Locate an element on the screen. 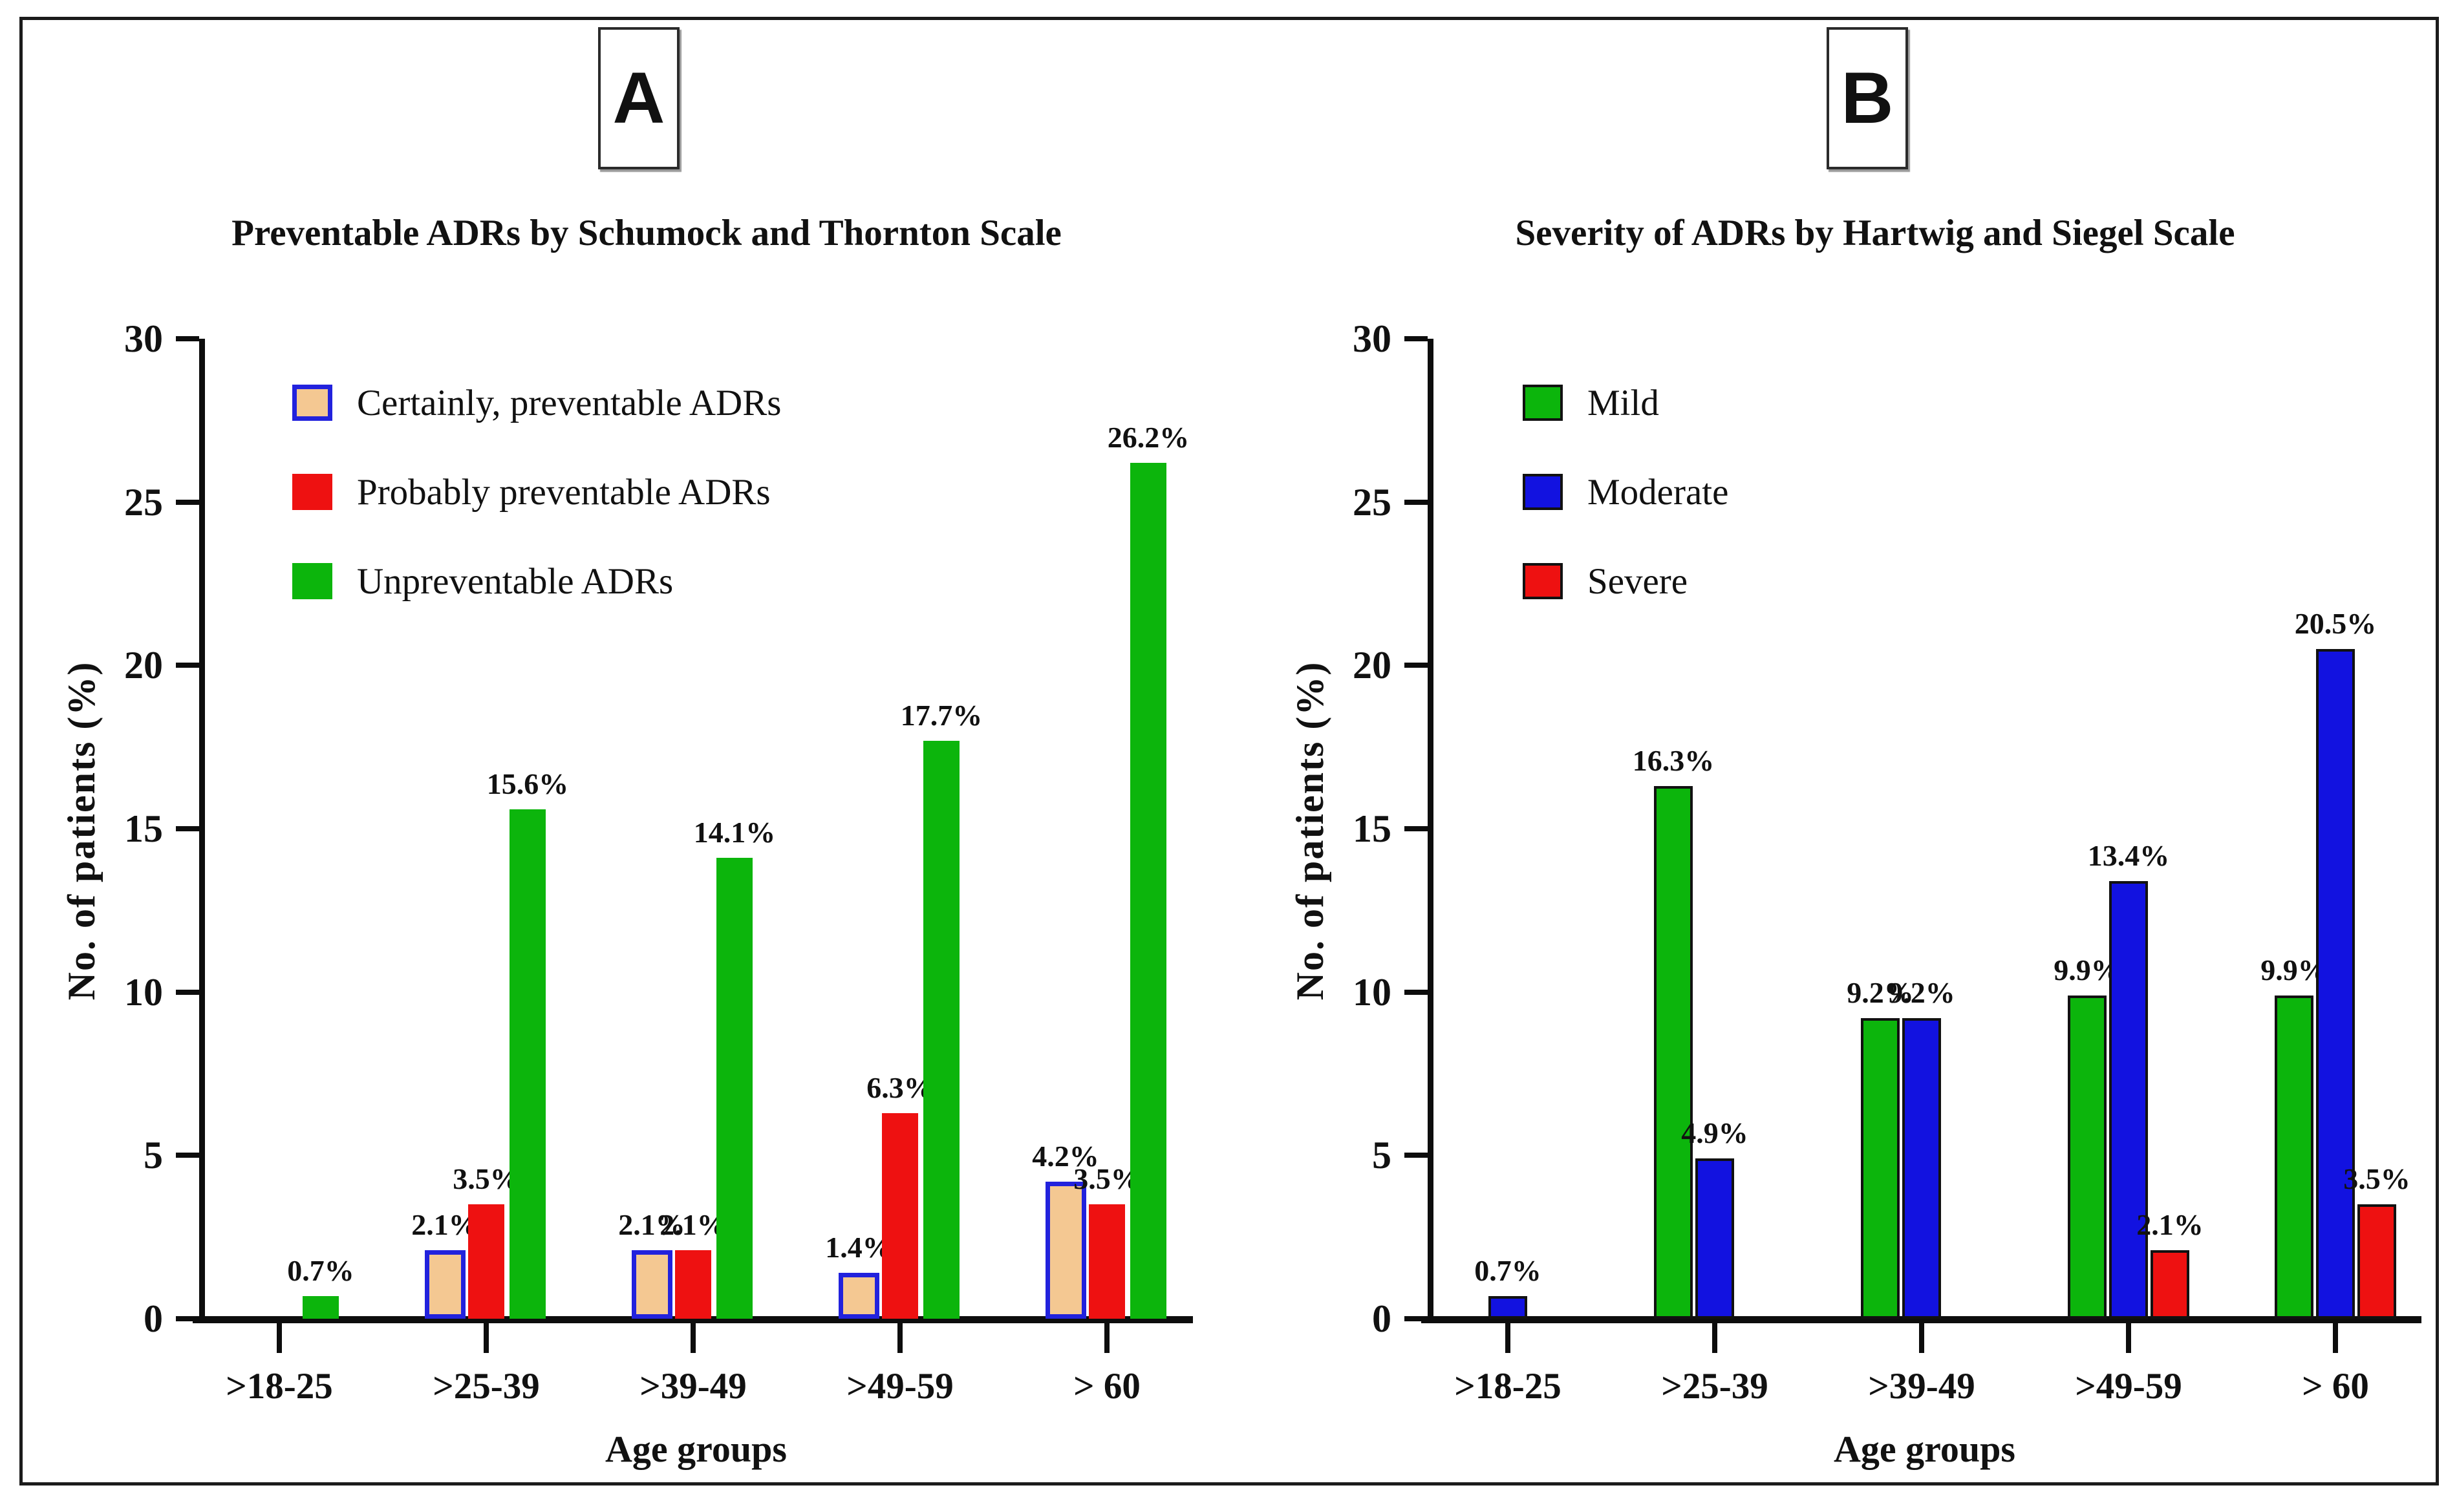  bar-value-label: 17.7% is located at coordinates (941, 715).